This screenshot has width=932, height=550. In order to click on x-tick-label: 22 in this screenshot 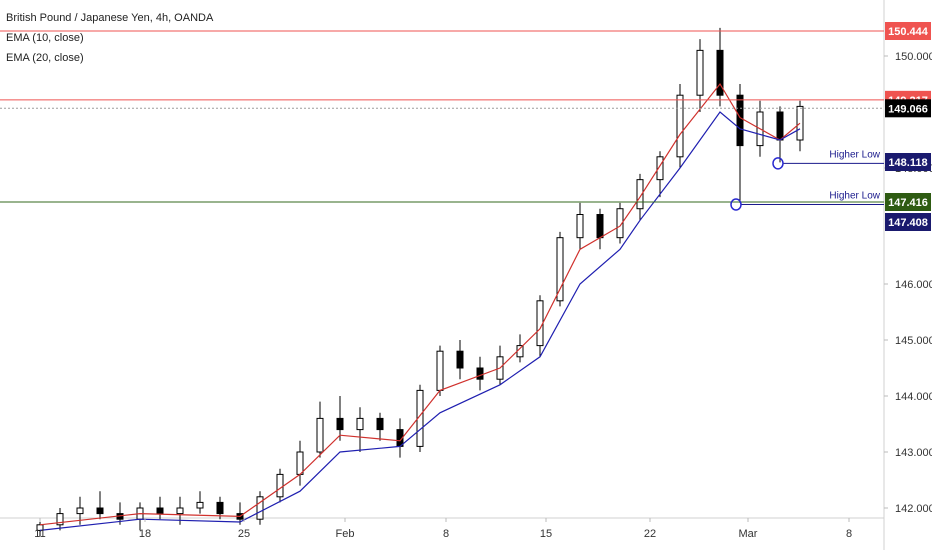, I will do `click(650, 534)`.